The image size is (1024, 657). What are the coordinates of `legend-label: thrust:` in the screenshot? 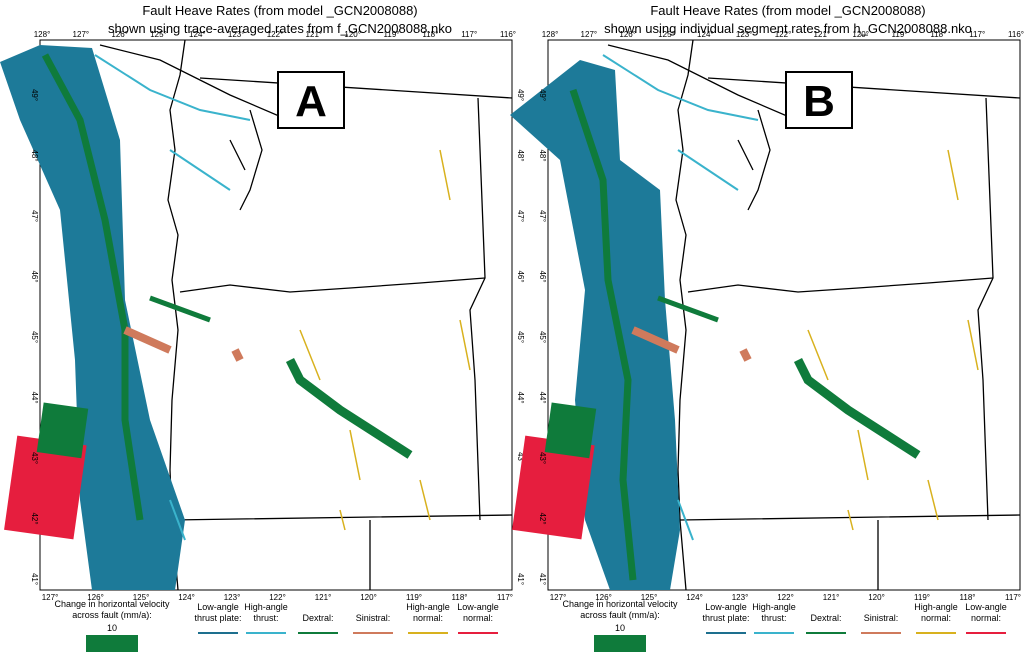 It's located at (773, 618).